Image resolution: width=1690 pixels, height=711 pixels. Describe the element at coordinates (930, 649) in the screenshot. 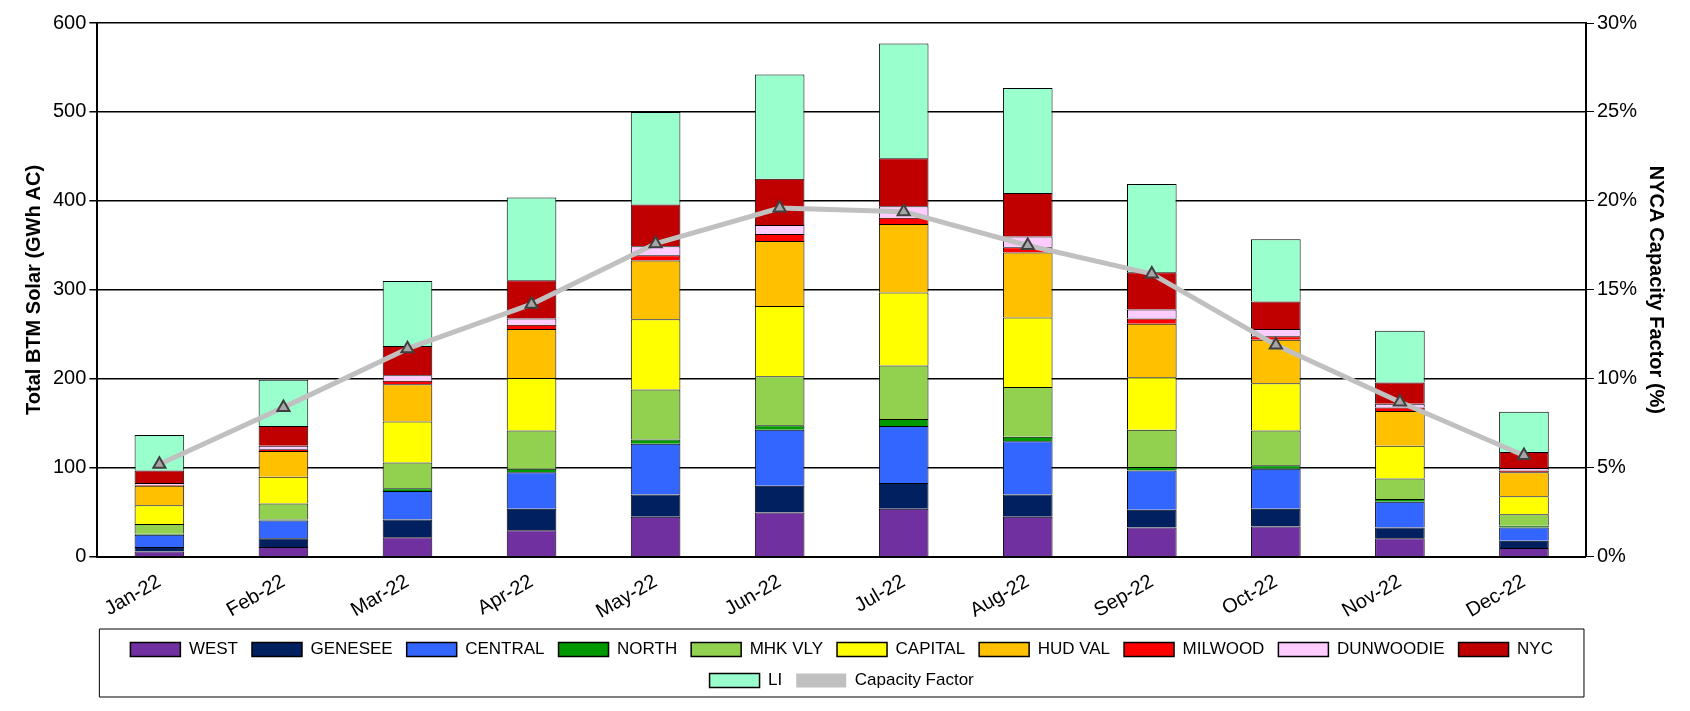

I see `legend-label: CAPITAL` at that location.